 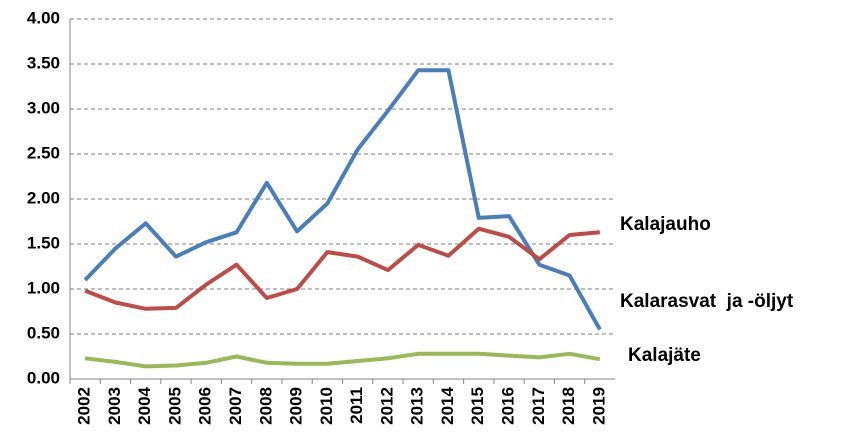 What do you see at coordinates (43, 152) in the screenshot?
I see `y-tick-label: 2.50` at bounding box center [43, 152].